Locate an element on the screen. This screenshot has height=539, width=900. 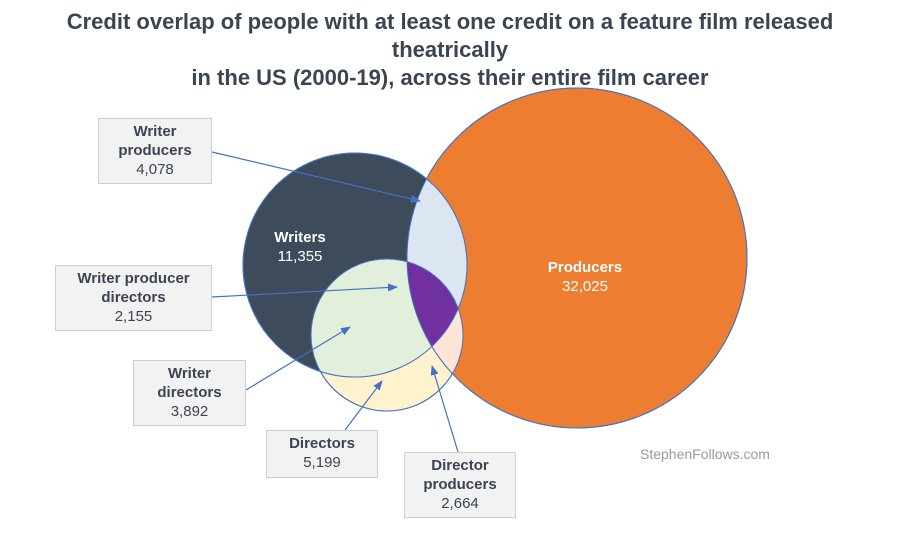
callout-value: 5,199 is located at coordinates (322, 462).